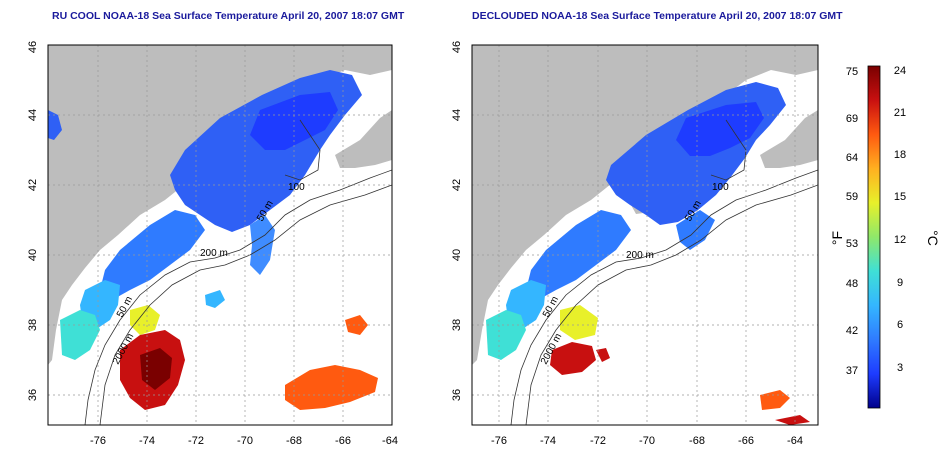 The width and height of the screenshot is (950, 475). I want to click on right-x-tick: -70, so click(647, 441).